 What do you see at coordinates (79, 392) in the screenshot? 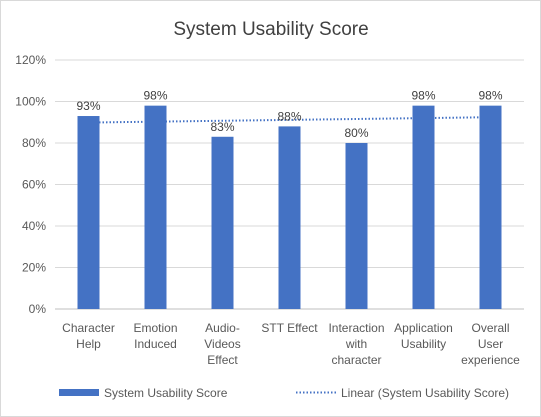
I see `legend-swatch-bar` at bounding box center [79, 392].